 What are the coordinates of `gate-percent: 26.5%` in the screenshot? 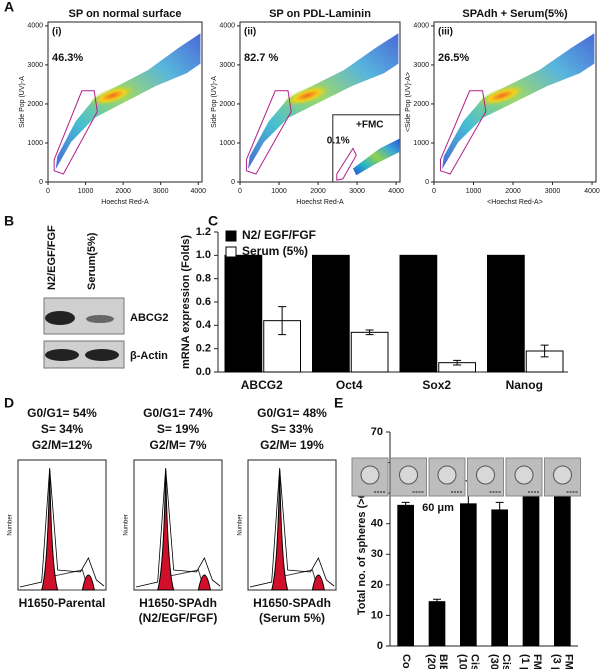 It's located at (453, 58).